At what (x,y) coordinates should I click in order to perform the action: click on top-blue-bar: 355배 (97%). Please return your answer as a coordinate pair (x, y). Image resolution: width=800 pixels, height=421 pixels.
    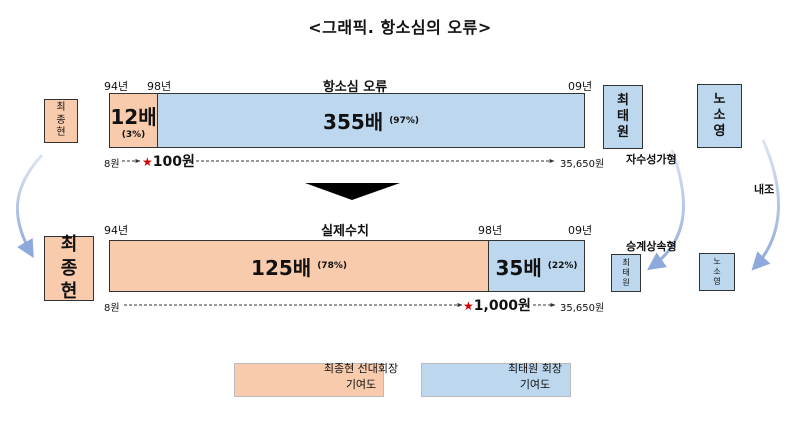
    Looking at the image, I should click on (371, 120).